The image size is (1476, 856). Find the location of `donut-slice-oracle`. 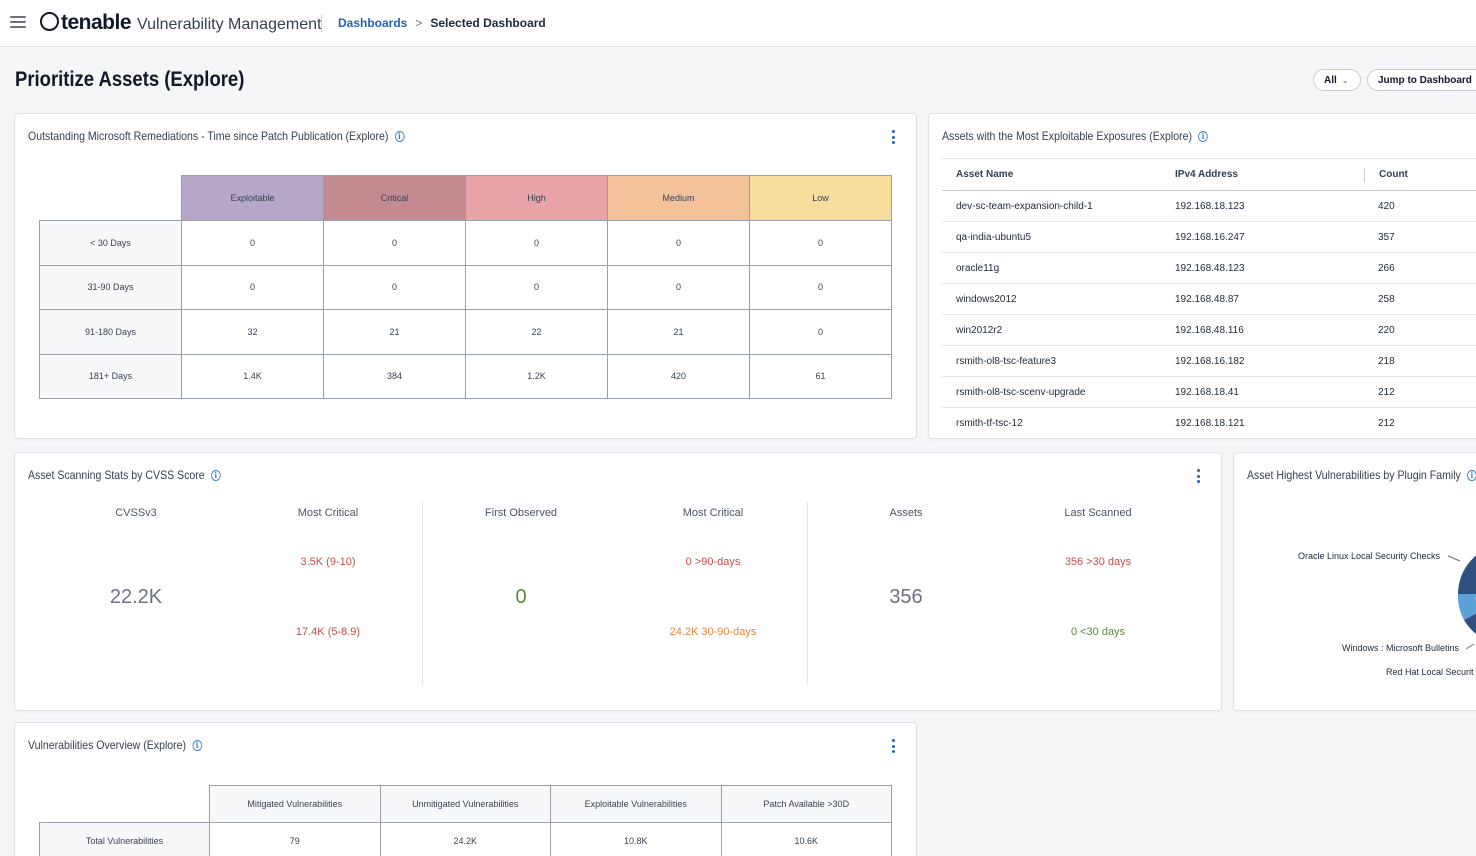

donut-slice-oracle is located at coordinates (1467, 570).